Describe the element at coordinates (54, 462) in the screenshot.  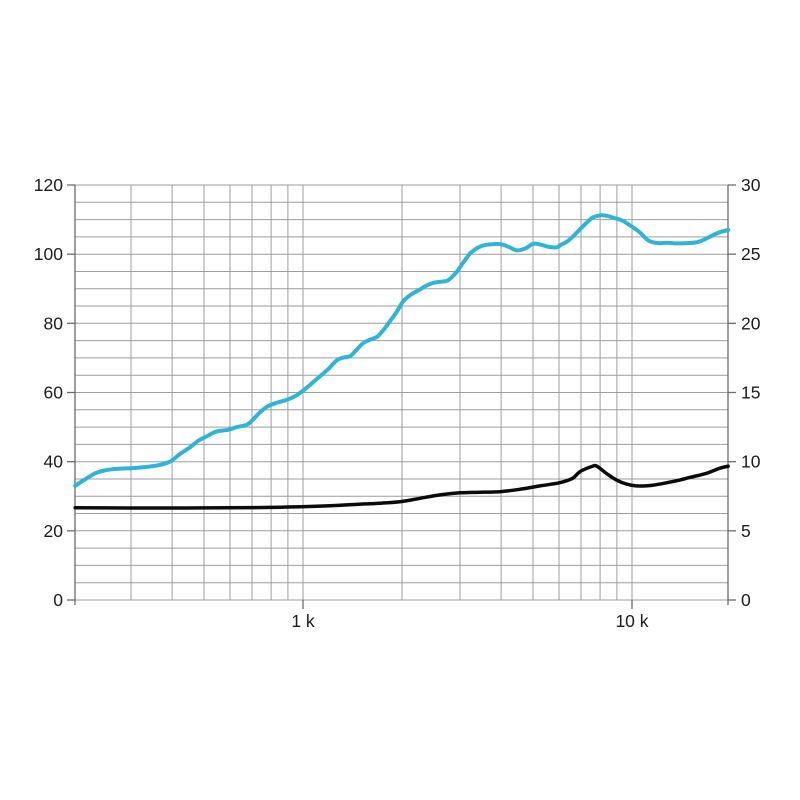
I see `y-left-tick-label: 40` at that location.